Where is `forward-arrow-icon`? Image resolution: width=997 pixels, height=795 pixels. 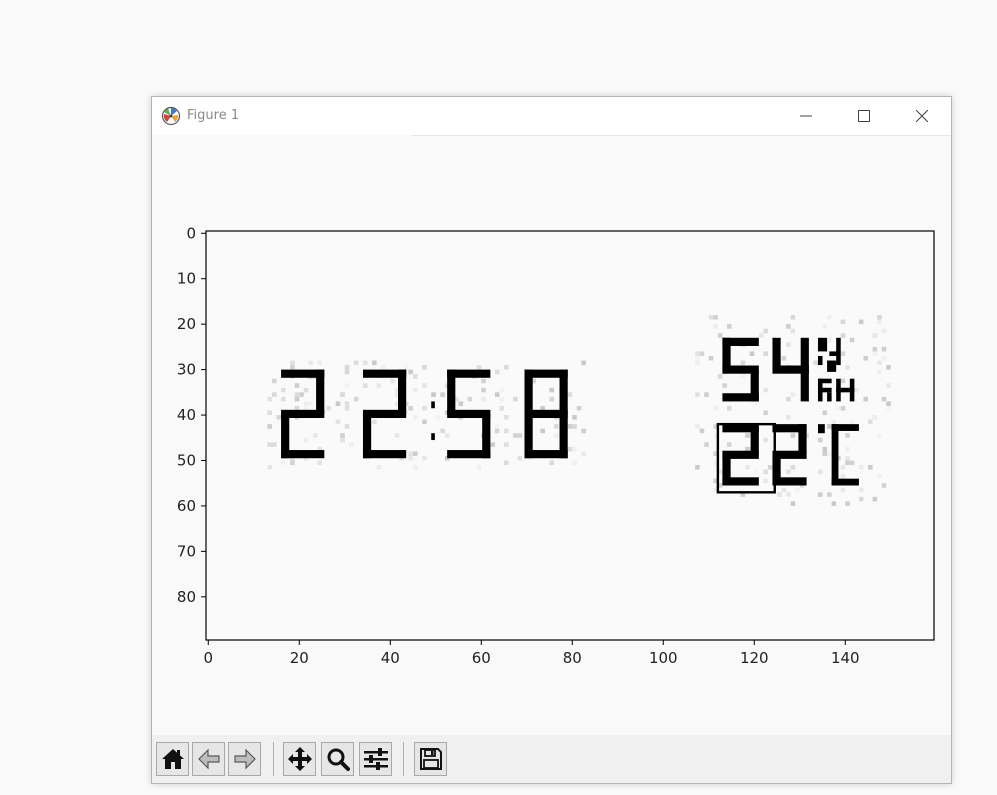 forward-arrow-icon is located at coordinates (244, 759).